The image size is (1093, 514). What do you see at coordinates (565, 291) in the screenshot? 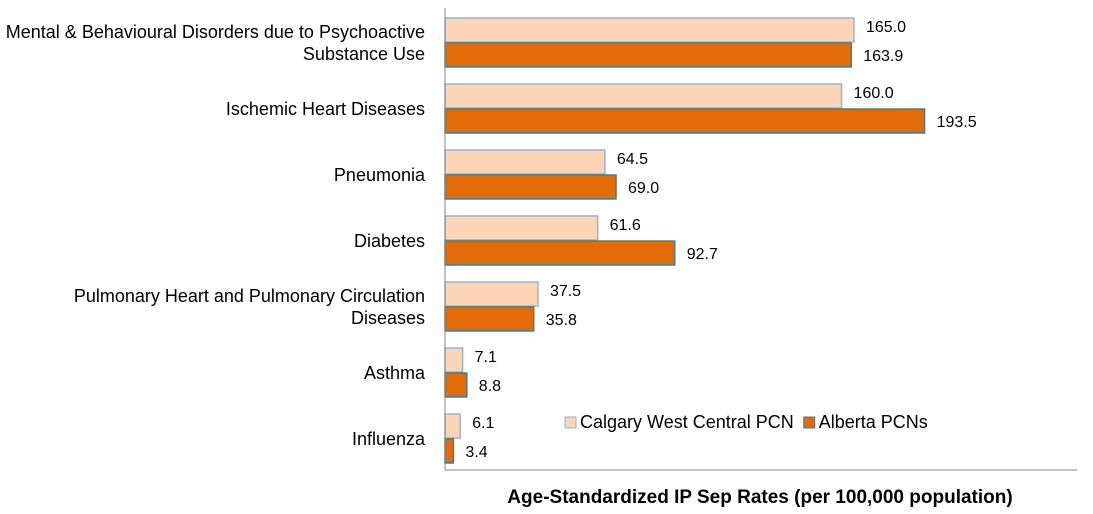
I see `data-label: 37.5` at bounding box center [565, 291].